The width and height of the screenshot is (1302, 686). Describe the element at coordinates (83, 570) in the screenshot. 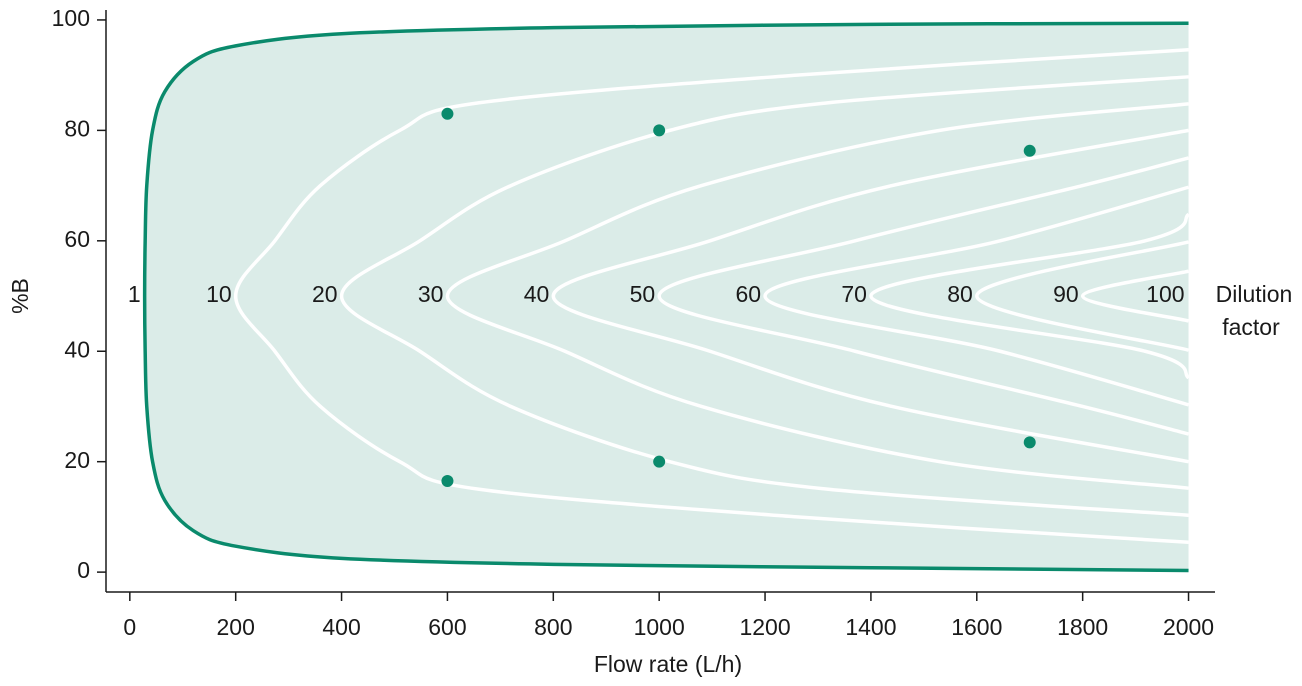

I see `y-tick-label: 0` at that location.